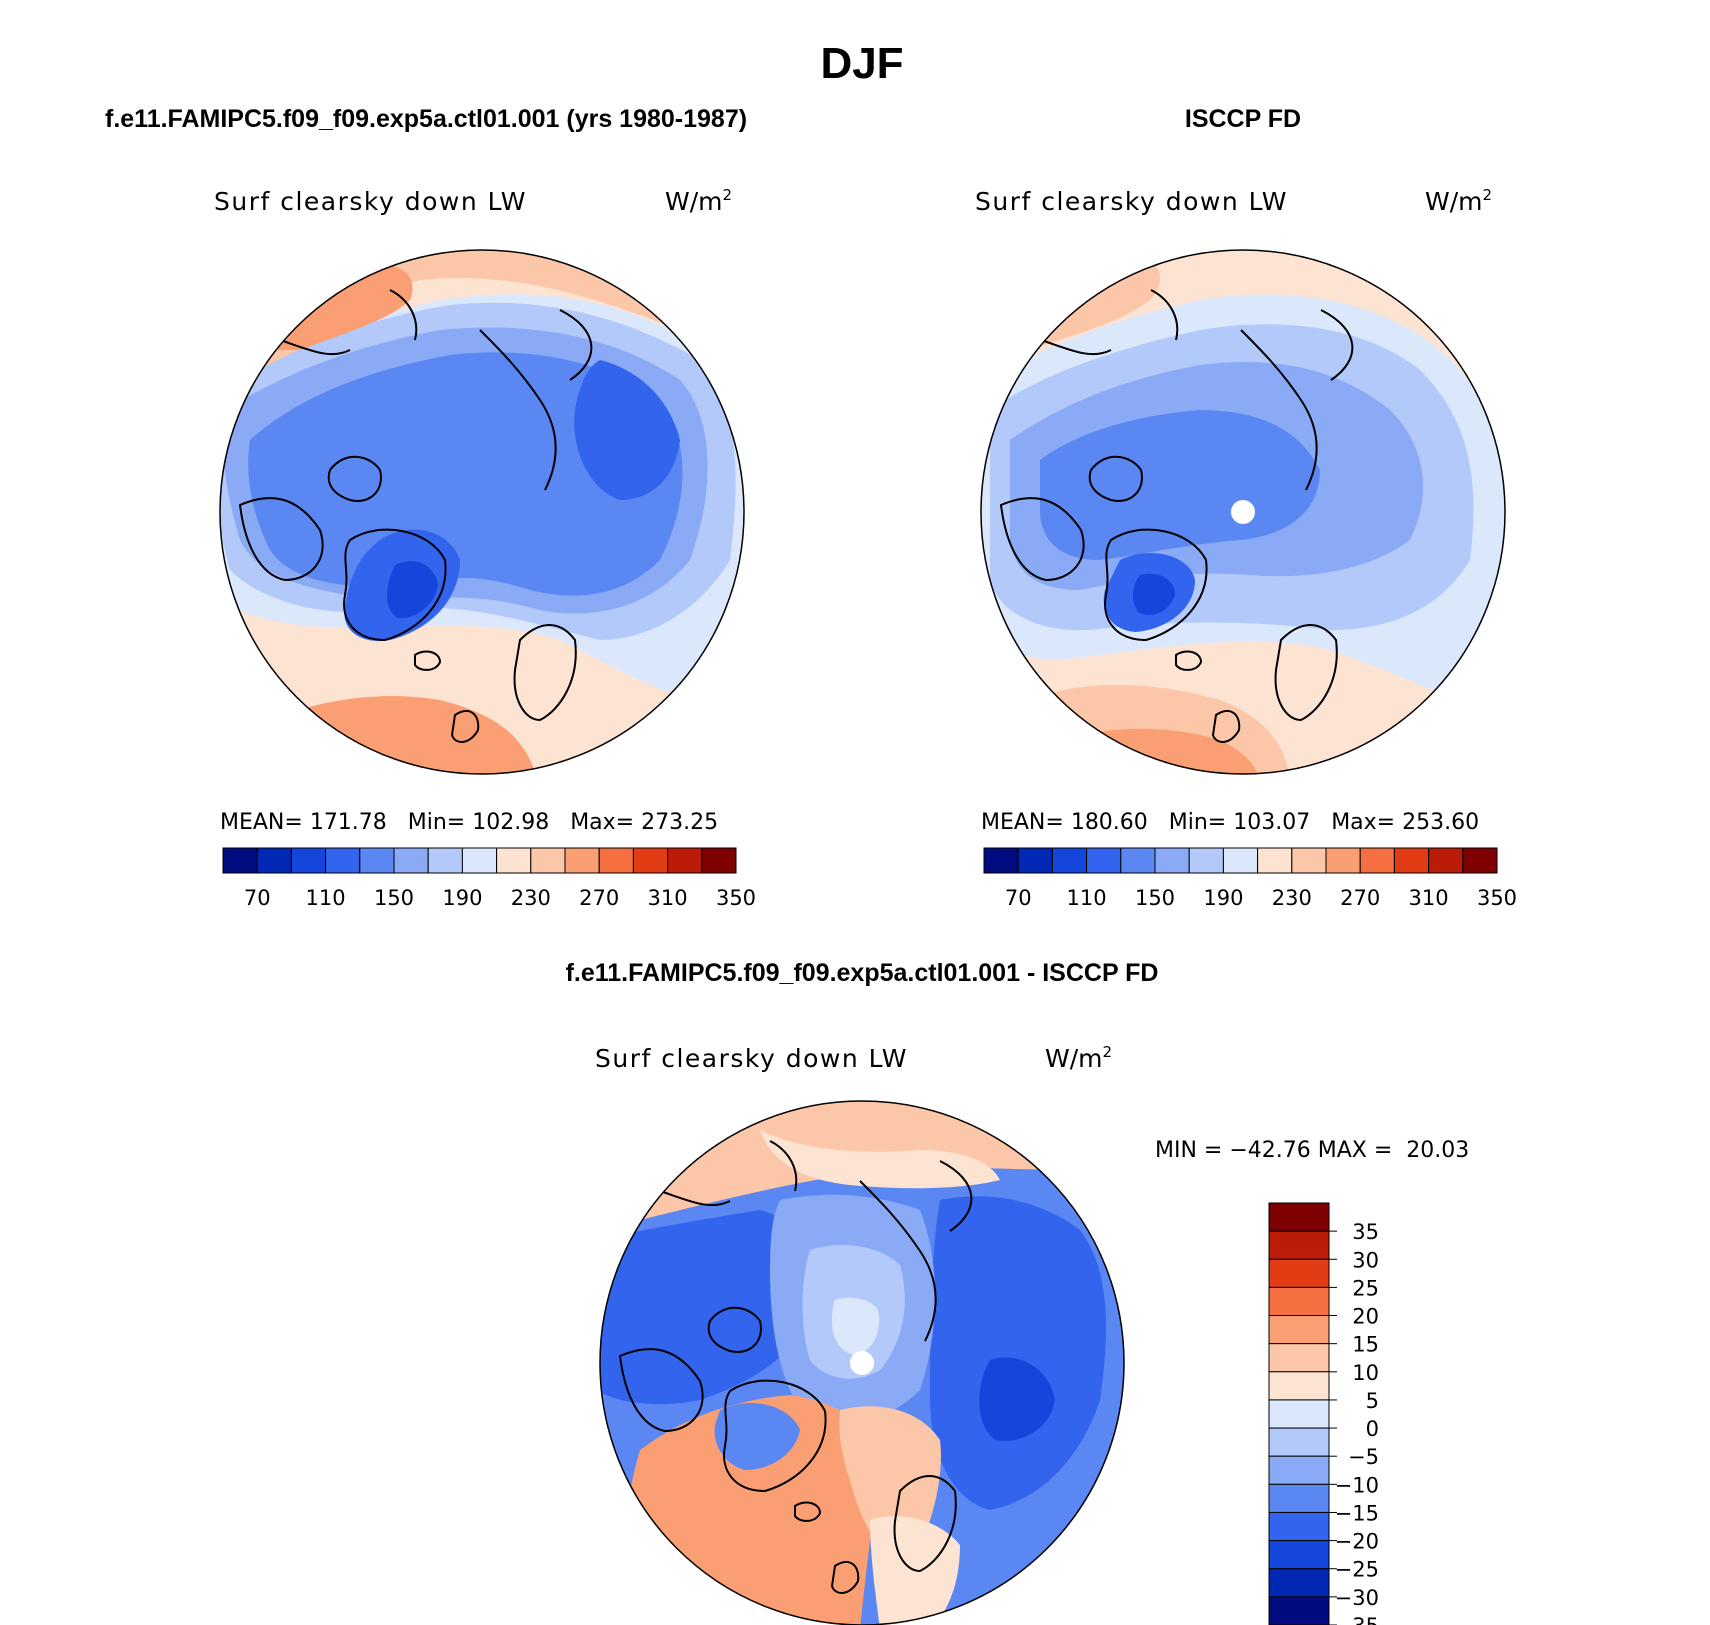 This screenshot has height=1625, width=1710. I want to click on panel-model-map, so click(482, 512).